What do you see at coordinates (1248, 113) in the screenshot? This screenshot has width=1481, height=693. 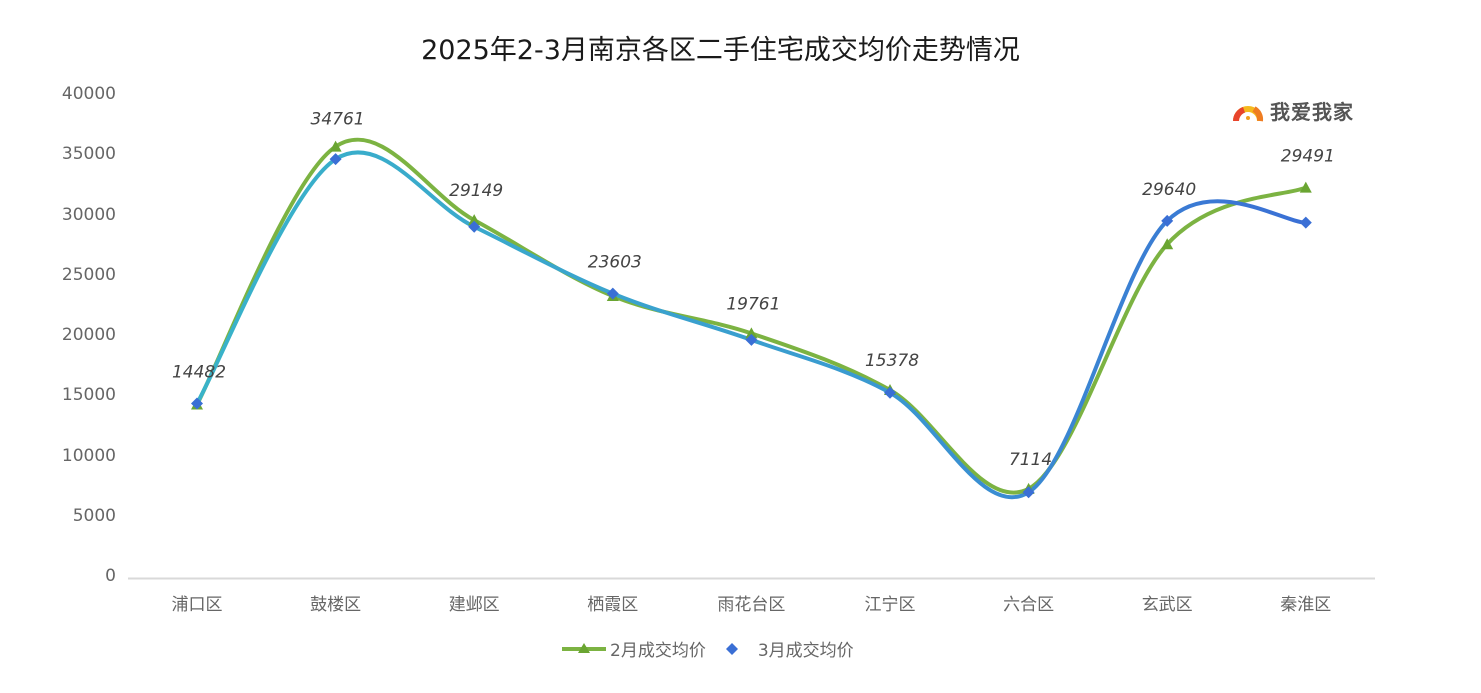 I see `house-logo-icon` at bounding box center [1248, 113].